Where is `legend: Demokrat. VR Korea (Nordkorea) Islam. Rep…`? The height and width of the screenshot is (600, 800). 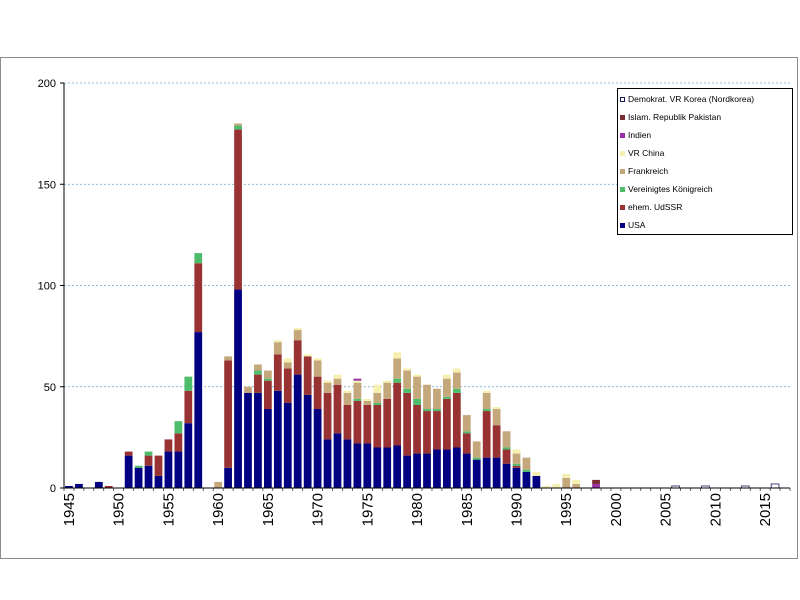 legend: Demokrat. VR Korea (Nordkorea) Islam. Rep… is located at coordinates (705, 161).